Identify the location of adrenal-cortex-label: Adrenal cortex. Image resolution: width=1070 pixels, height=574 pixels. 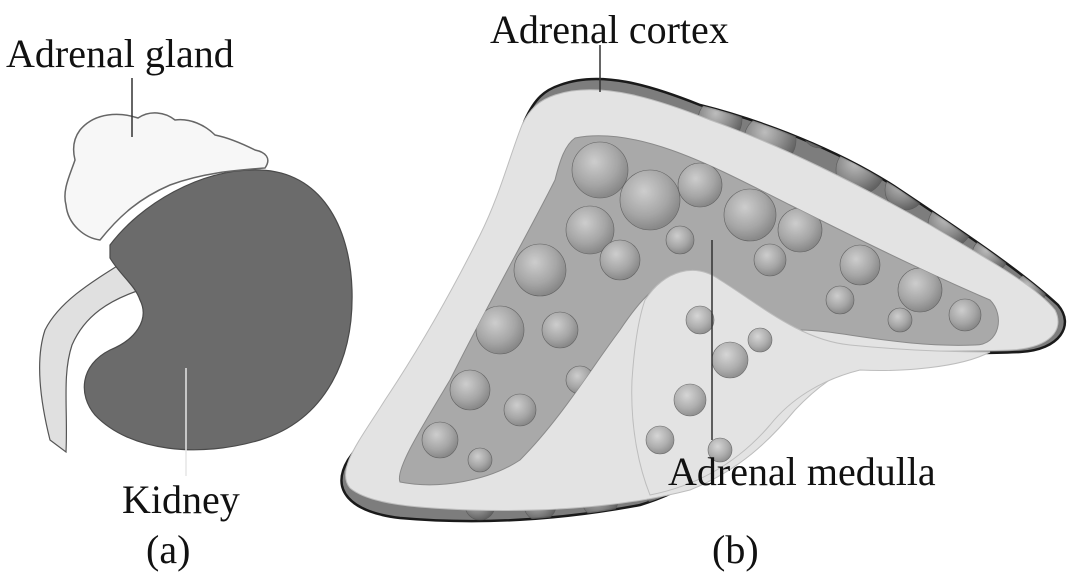
(609, 29).